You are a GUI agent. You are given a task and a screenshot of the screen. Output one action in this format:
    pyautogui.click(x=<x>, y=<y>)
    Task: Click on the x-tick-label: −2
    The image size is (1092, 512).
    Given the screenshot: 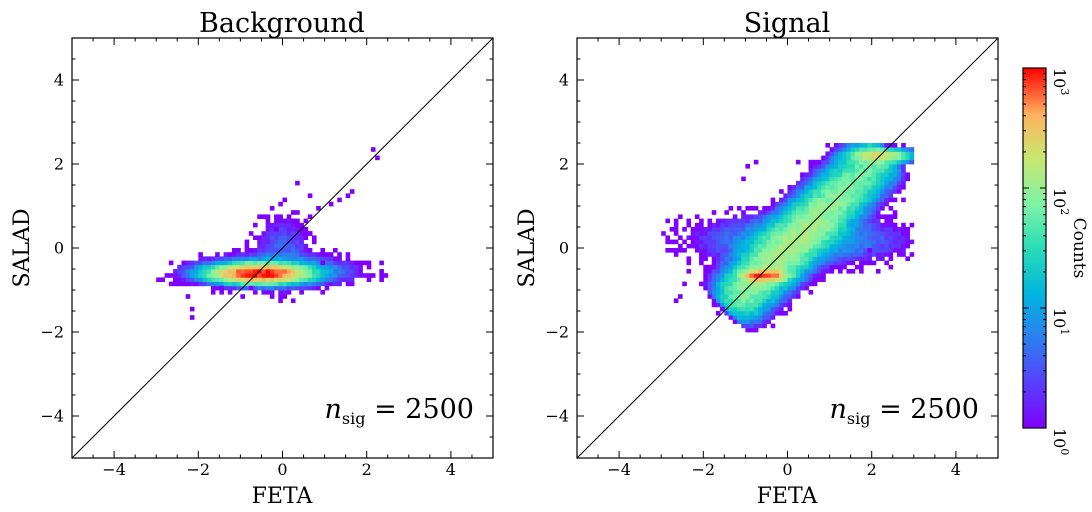 What is the action you would take?
    pyautogui.click(x=704, y=469)
    